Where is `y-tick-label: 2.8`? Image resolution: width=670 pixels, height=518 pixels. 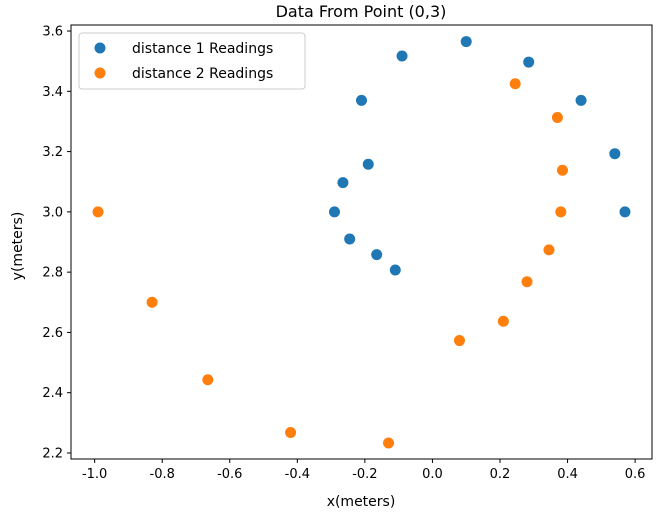
y-tick-label: 2.8 is located at coordinates (52, 273).